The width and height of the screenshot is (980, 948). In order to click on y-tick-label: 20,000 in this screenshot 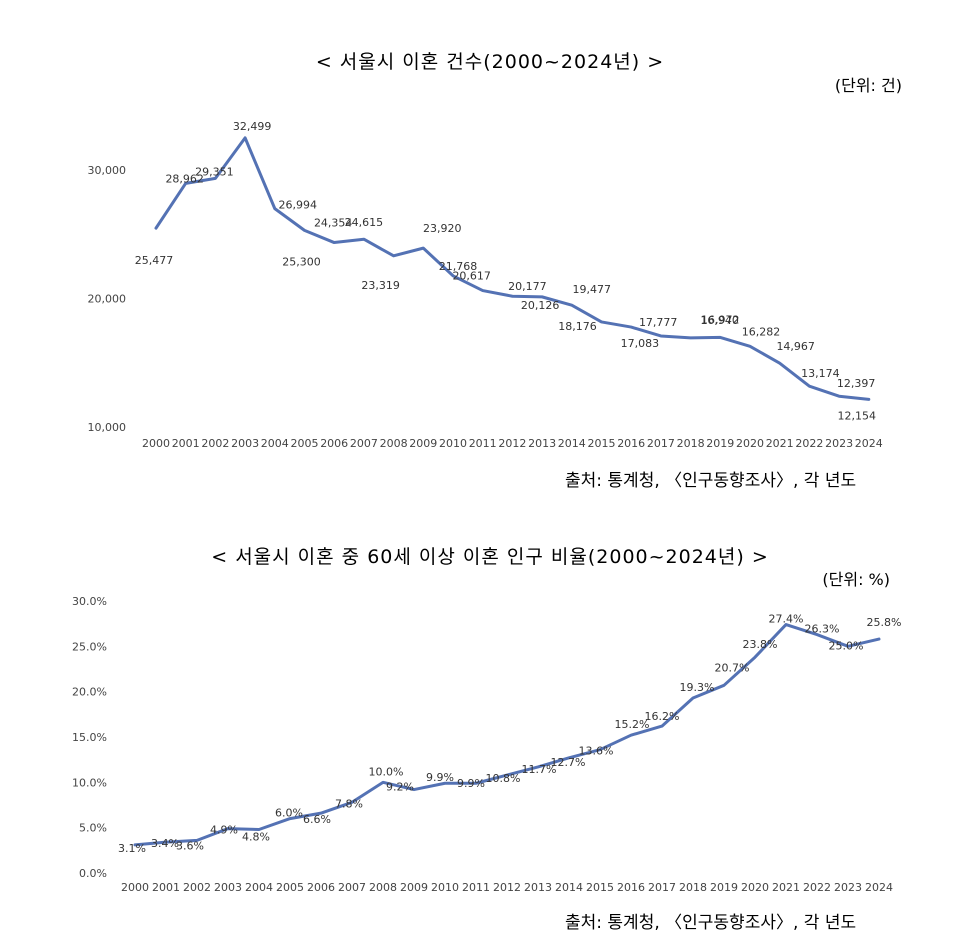, I will do `click(107, 299)`.